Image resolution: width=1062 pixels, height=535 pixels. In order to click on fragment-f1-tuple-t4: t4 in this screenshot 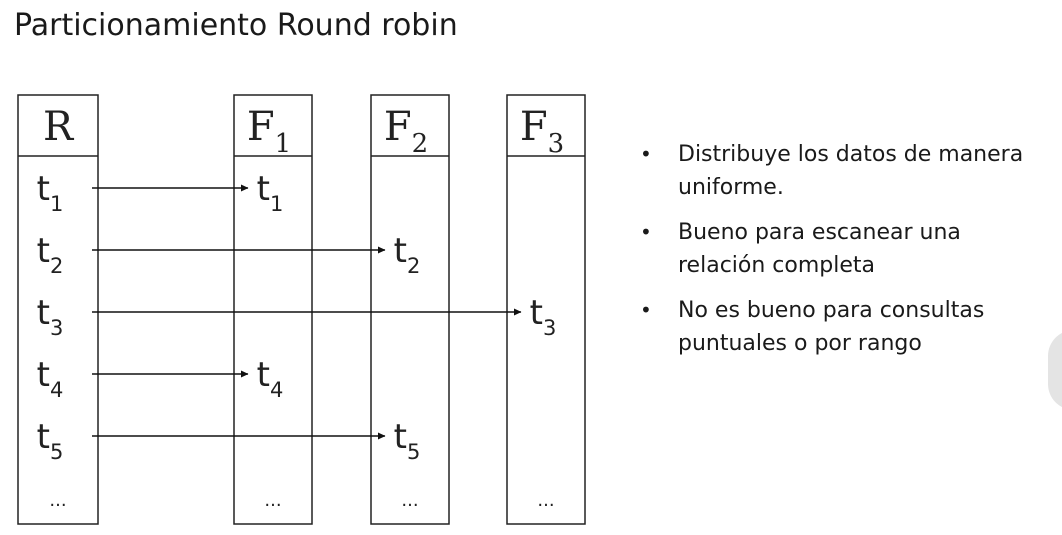, I will do `click(270, 378)`.